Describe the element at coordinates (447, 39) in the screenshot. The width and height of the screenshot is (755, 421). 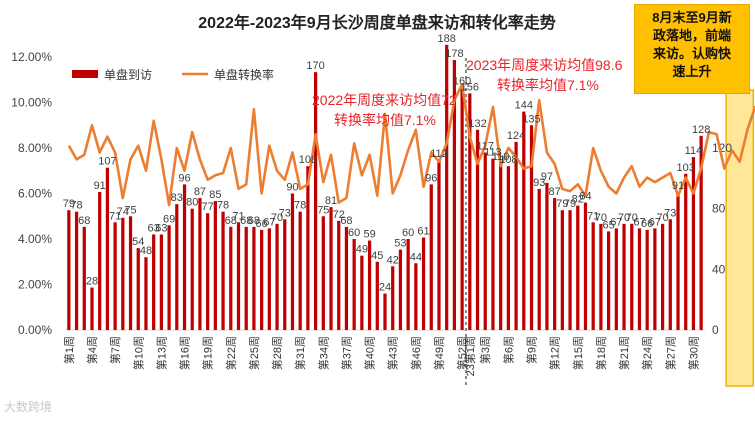
I see `visit-data-label: 188` at that location.